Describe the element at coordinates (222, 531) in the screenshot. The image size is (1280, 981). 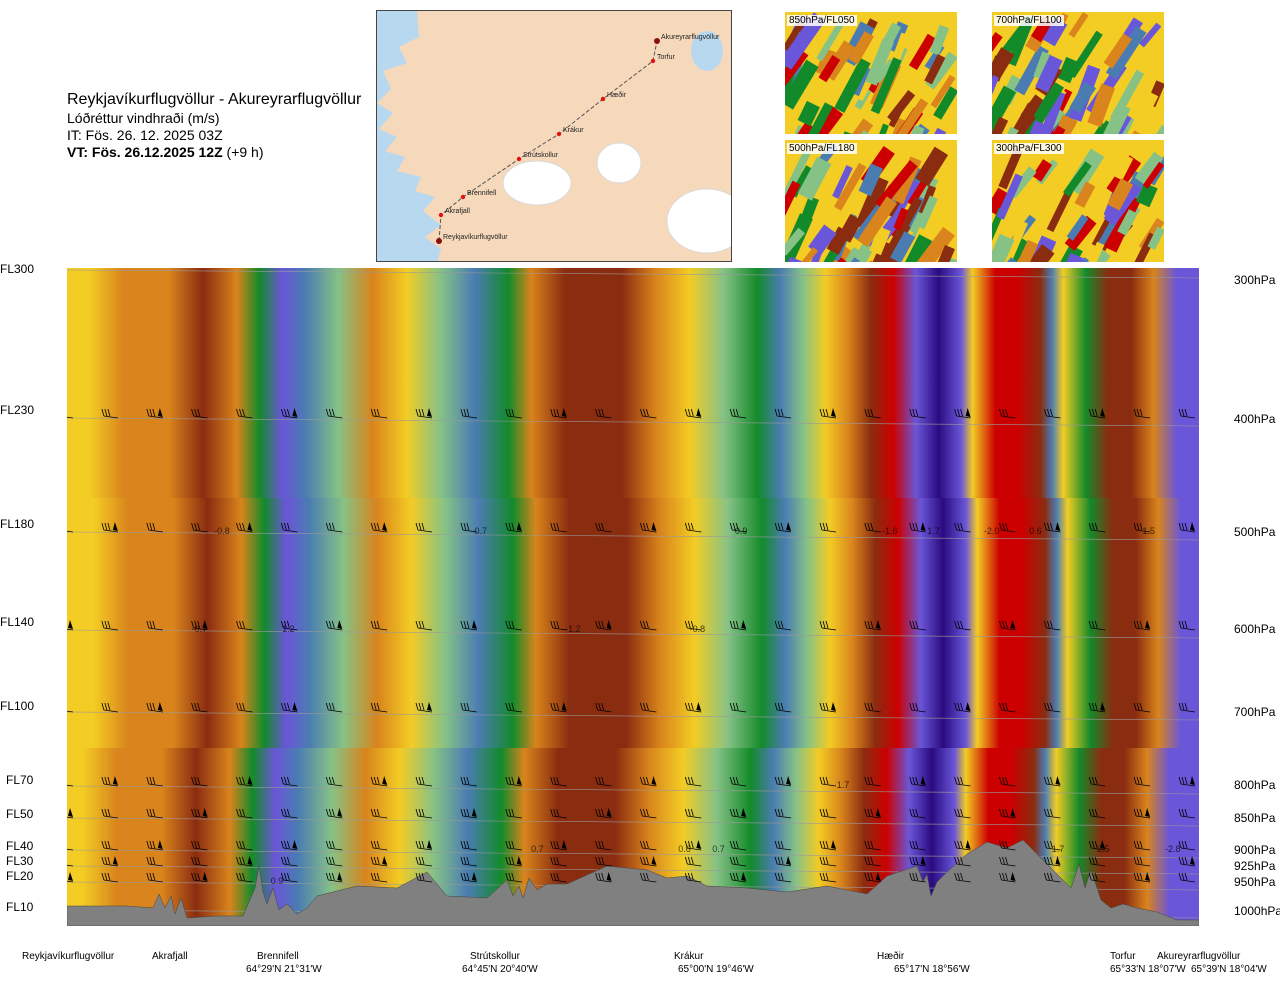
I see `value-label: -0.8` at that location.